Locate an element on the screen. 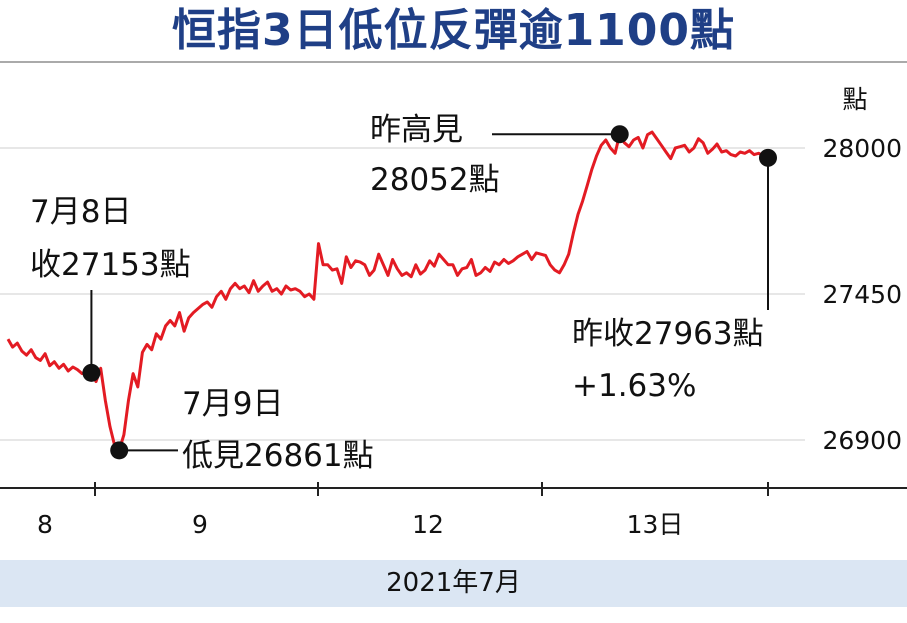  annotation-label: 28052點 is located at coordinates (435, 180).